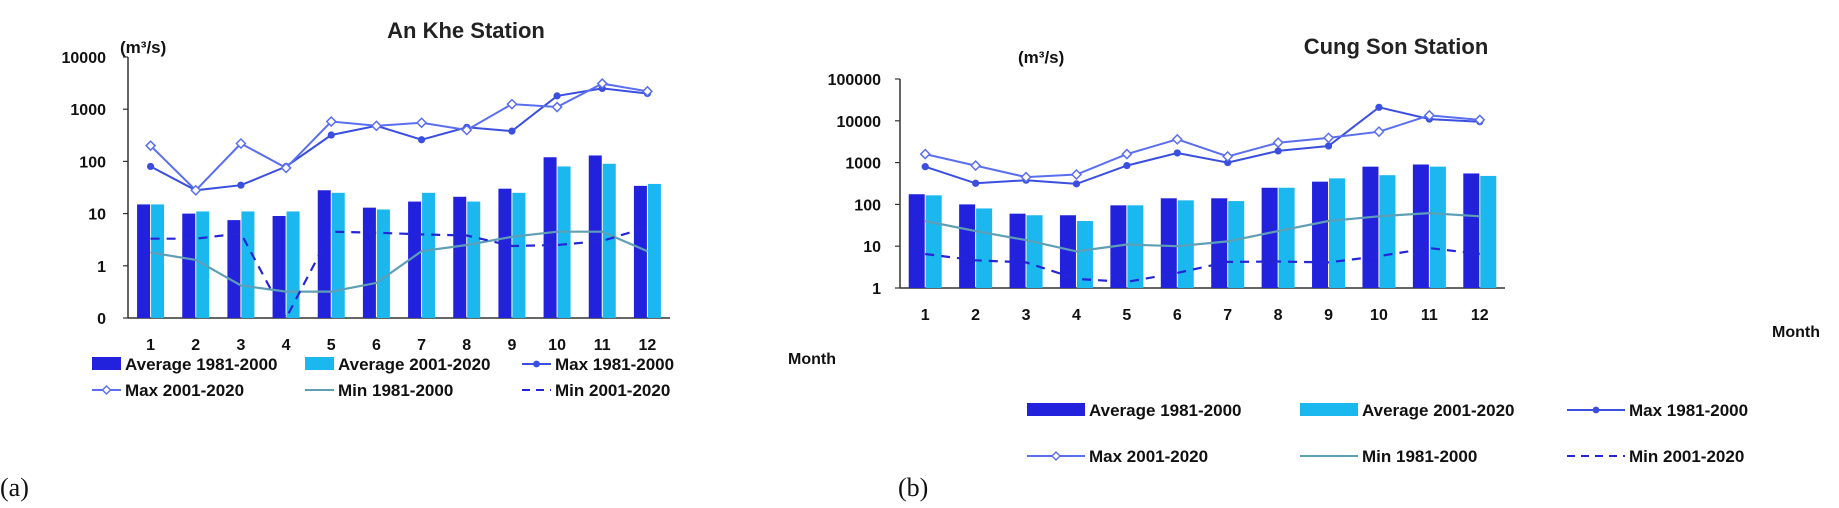 This screenshot has height=508, width=1839. What do you see at coordinates (395, 390) in the screenshot?
I see `legend-label: Min 1981-2000` at bounding box center [395, 390].